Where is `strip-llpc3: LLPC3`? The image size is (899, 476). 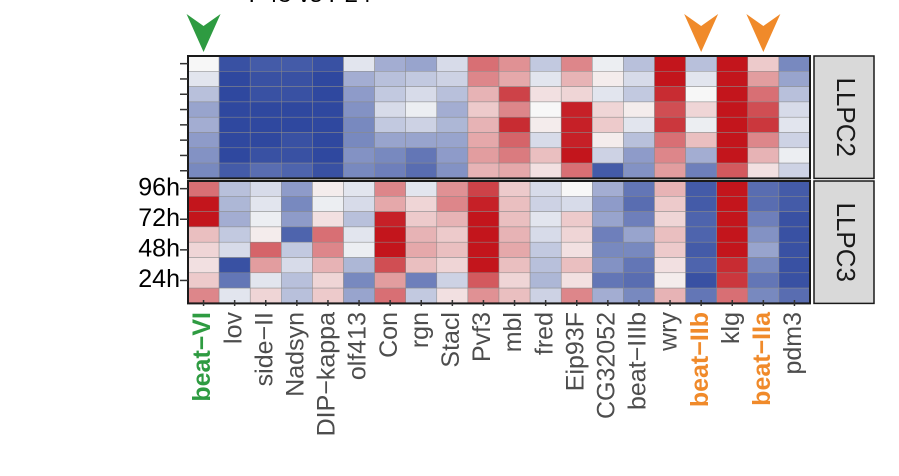
strip-llpc3: LLPC3 is located at coordinates (844, 242).